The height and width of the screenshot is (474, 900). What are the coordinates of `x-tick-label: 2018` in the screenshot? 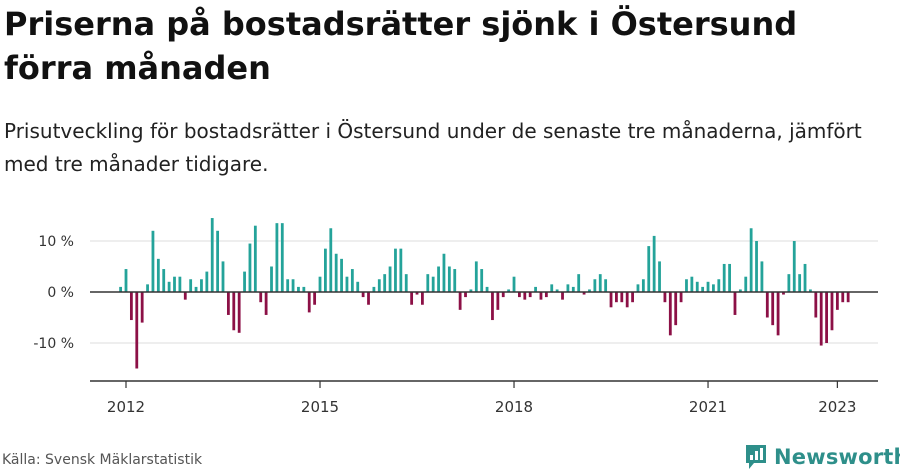 It's located at (514, 407).